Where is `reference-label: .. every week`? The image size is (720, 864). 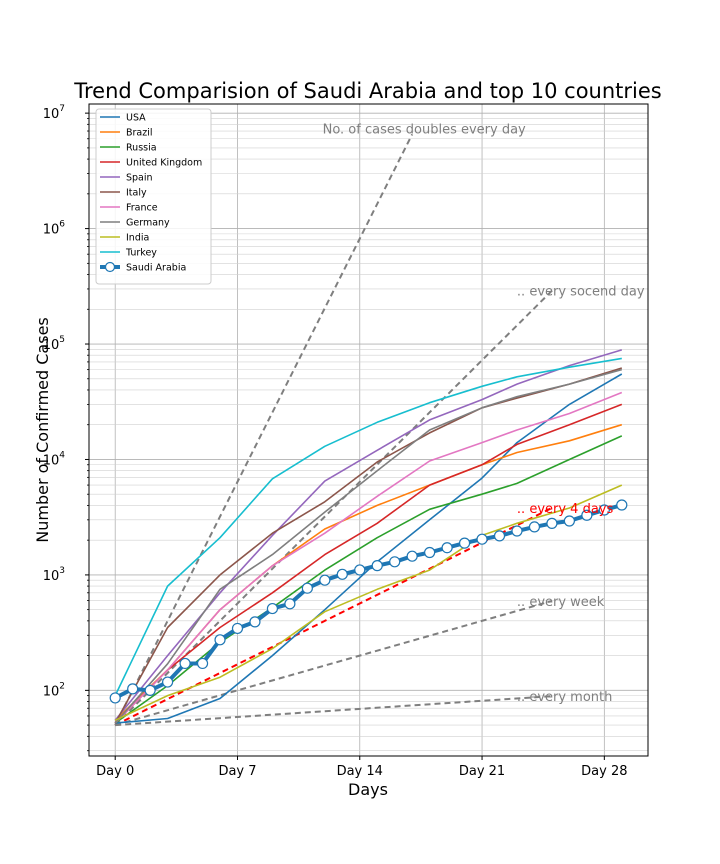
reference-label: .. every week is located at coordinates (561, 602).